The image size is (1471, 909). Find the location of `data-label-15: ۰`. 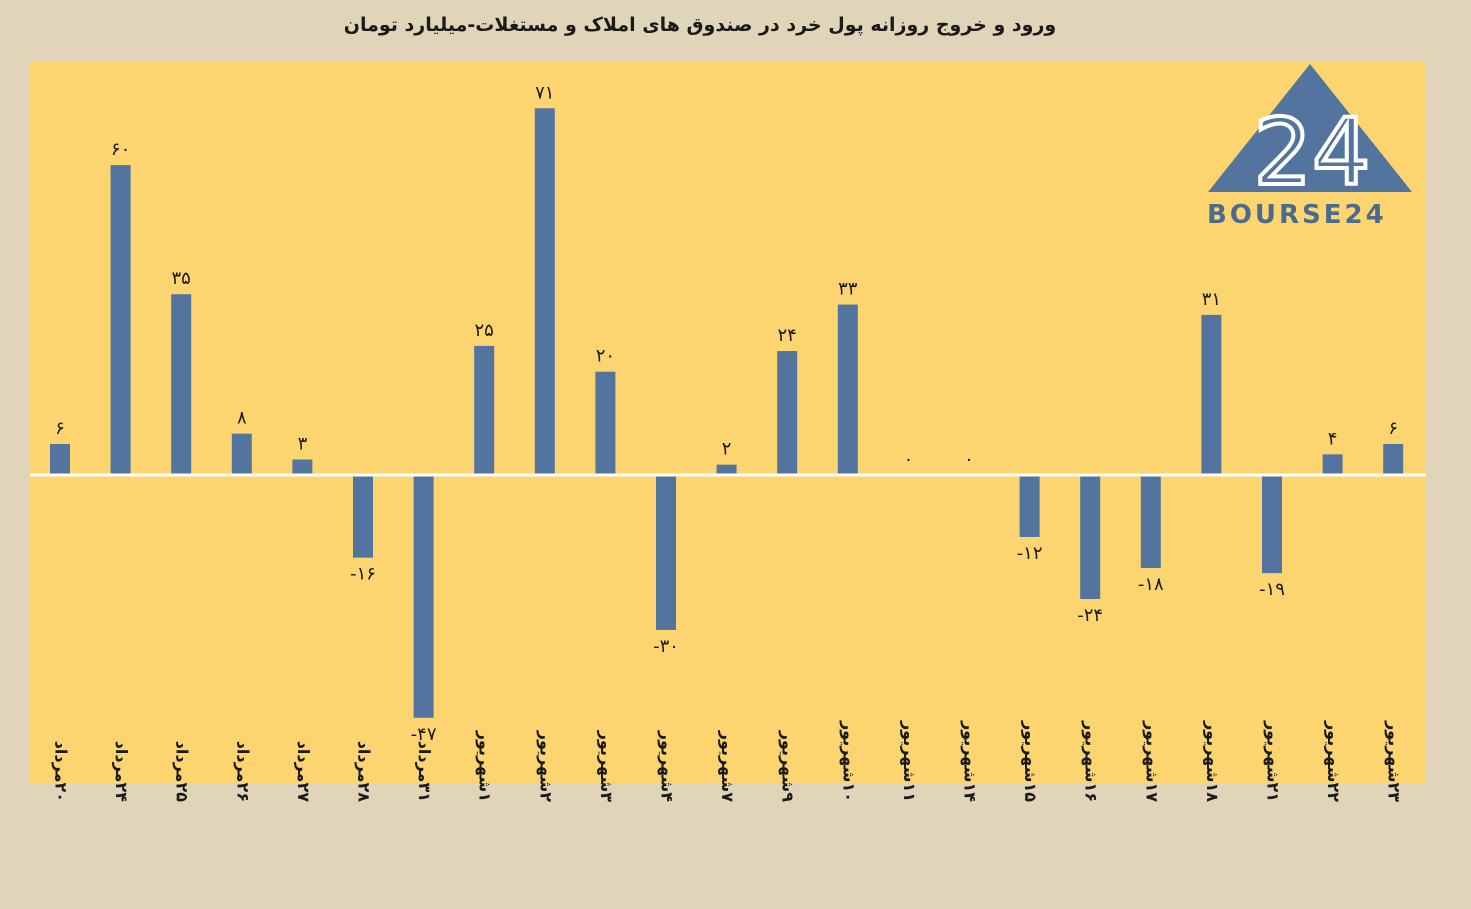

data-label-15: ۰ is located at coordinates (969, 459).